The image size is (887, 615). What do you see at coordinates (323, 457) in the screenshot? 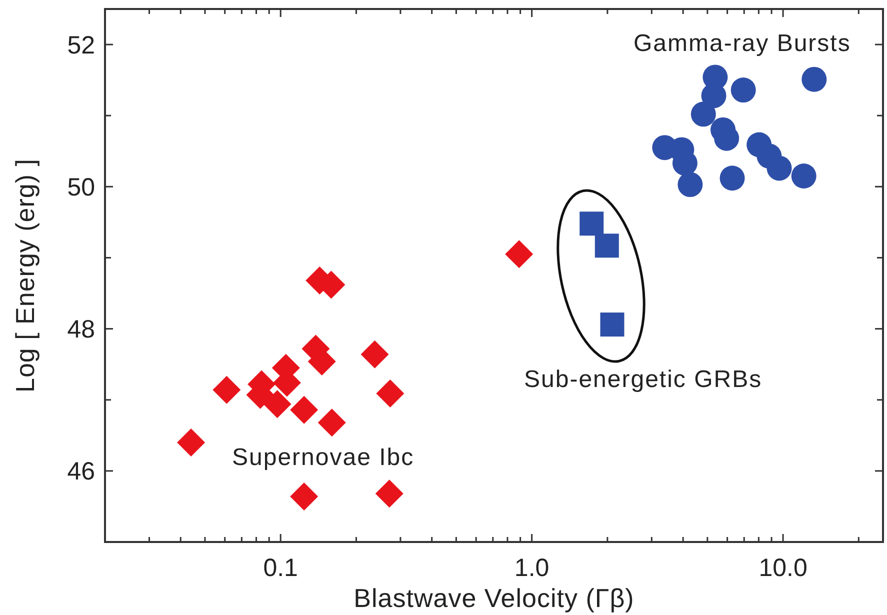
I see `annotation: Supernovae Ibc` at bounding box center [323, 457].